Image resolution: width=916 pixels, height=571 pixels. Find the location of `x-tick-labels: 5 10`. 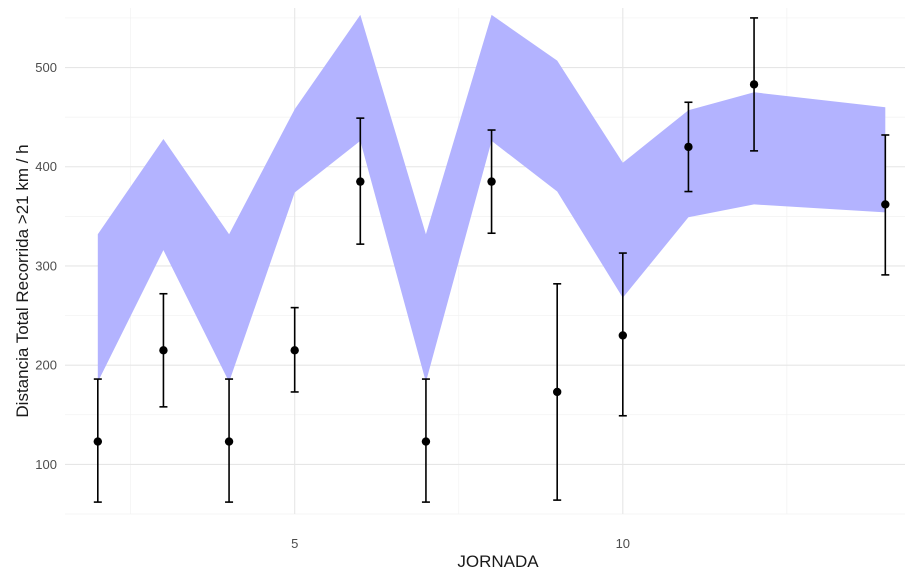

x-tick-labels: 5 10 is located at coordinates (460, 543).